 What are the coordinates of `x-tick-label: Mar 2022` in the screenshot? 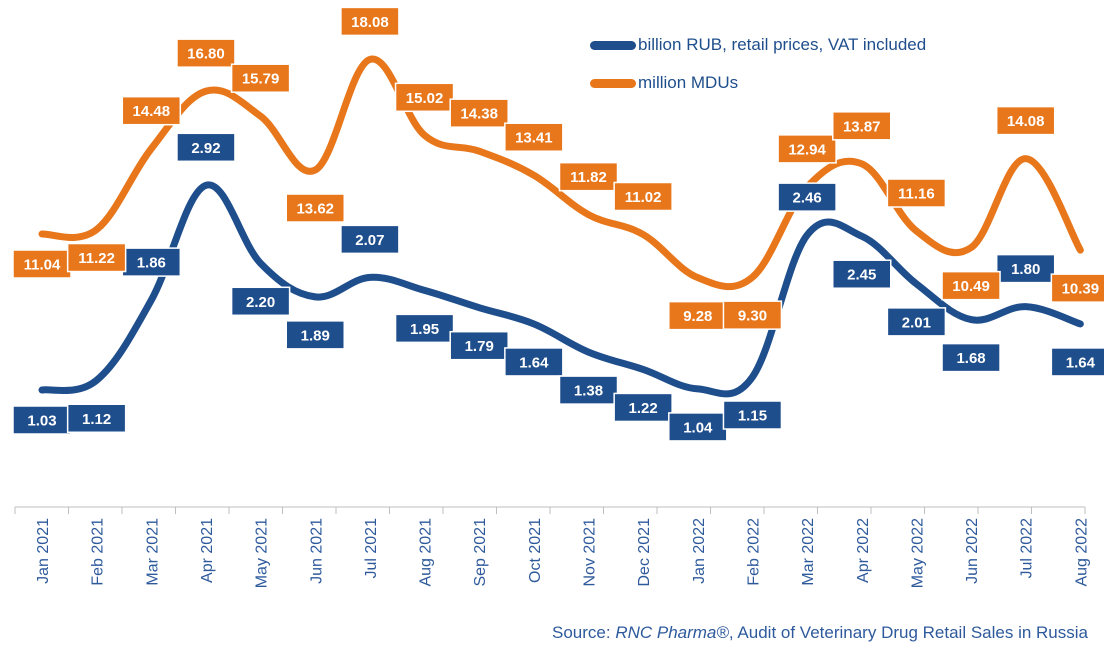 It's located at (808, 552).